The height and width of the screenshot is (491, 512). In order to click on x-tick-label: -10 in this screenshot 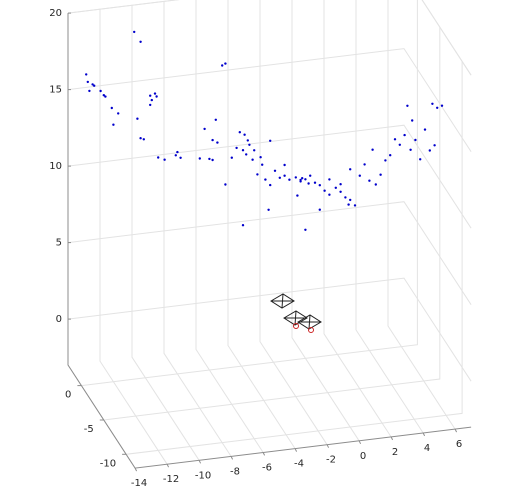, I will do `click(203, 475)`.